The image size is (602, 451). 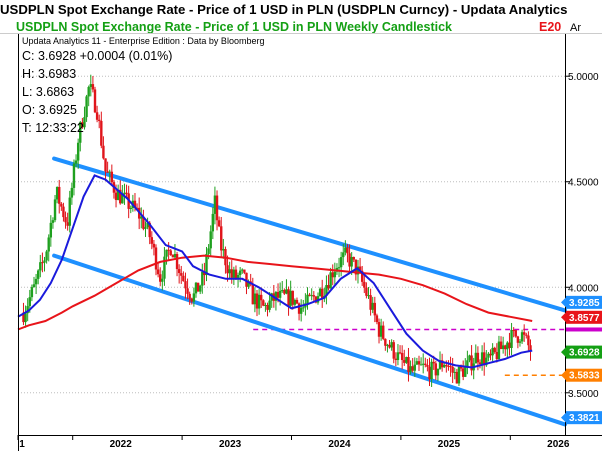 What do you see at coordinates (582, 234) in the screenshot?
I see `y-axis: 3.5000 4.0000 4.5000 5.0000` at bounding box center [582, 234].